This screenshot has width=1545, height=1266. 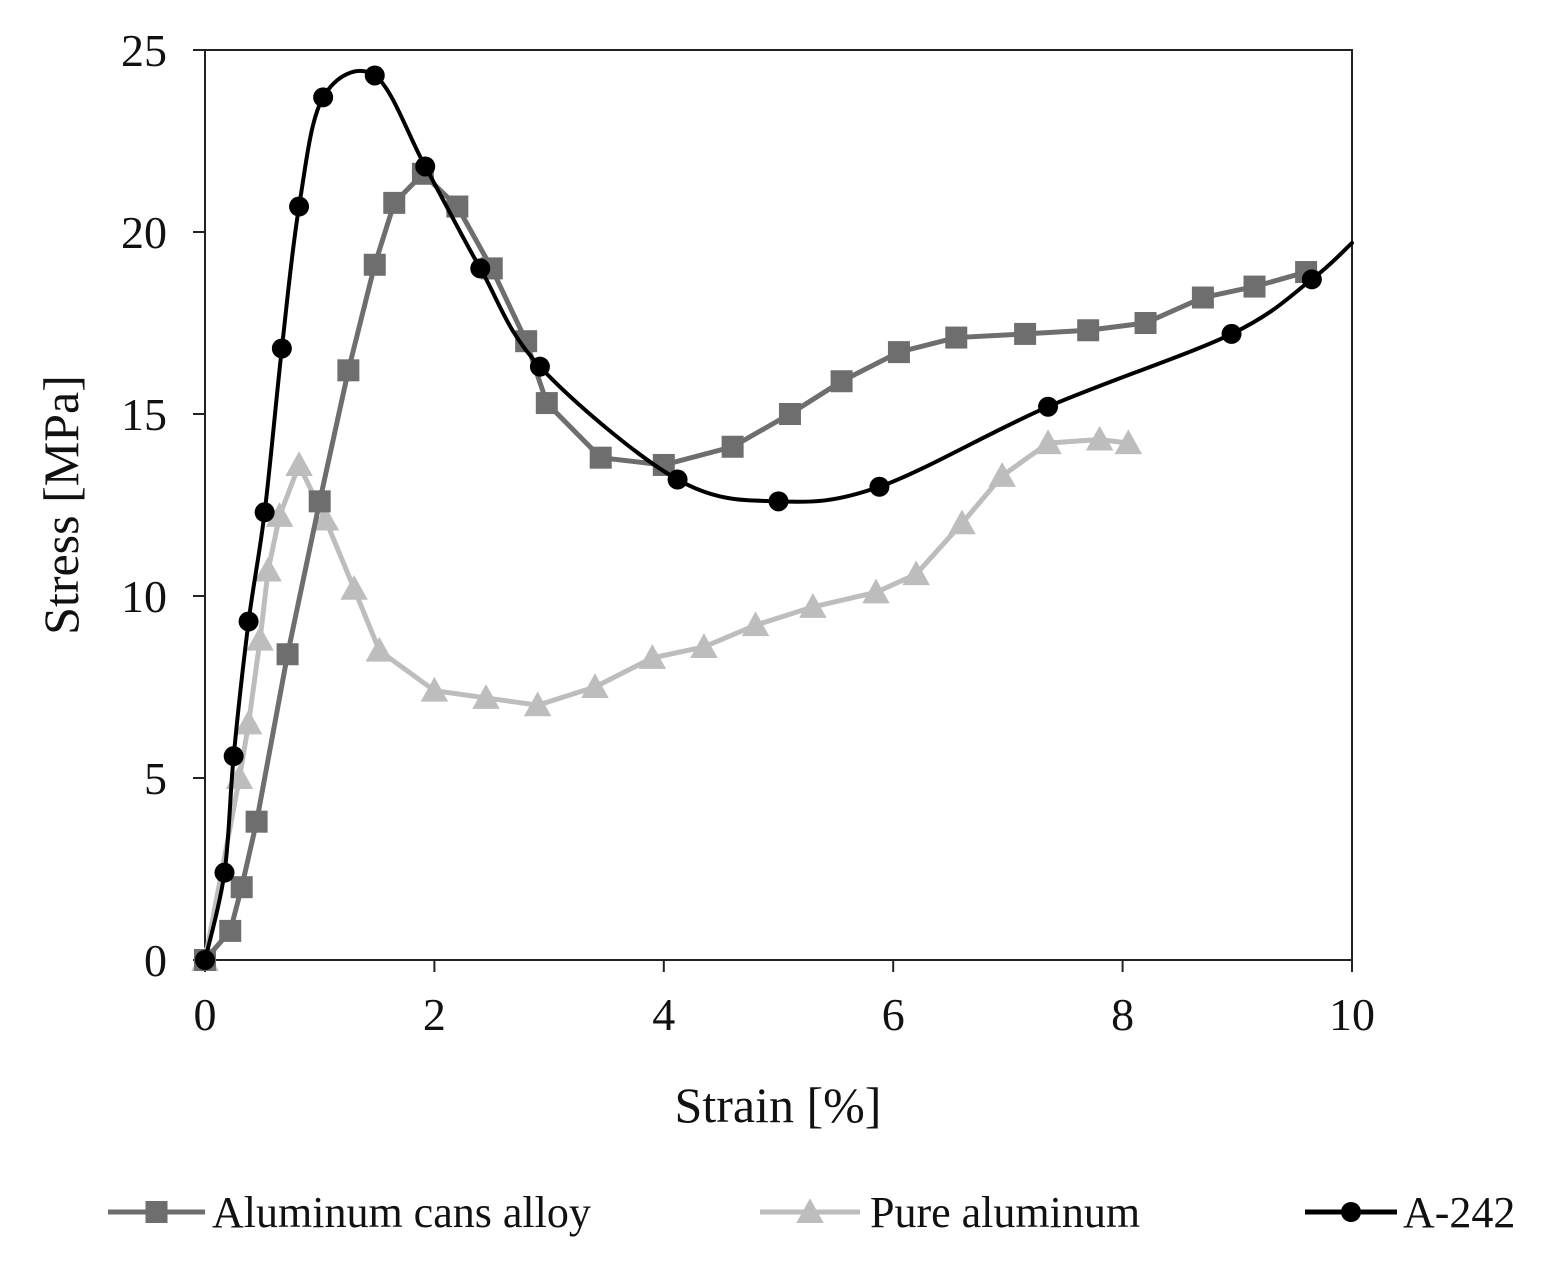 What do you see at coordinates (1005, 1212) in the screenshot?
I see `legend-label: Pure aluminum` at bounding box center [1005, 1212].